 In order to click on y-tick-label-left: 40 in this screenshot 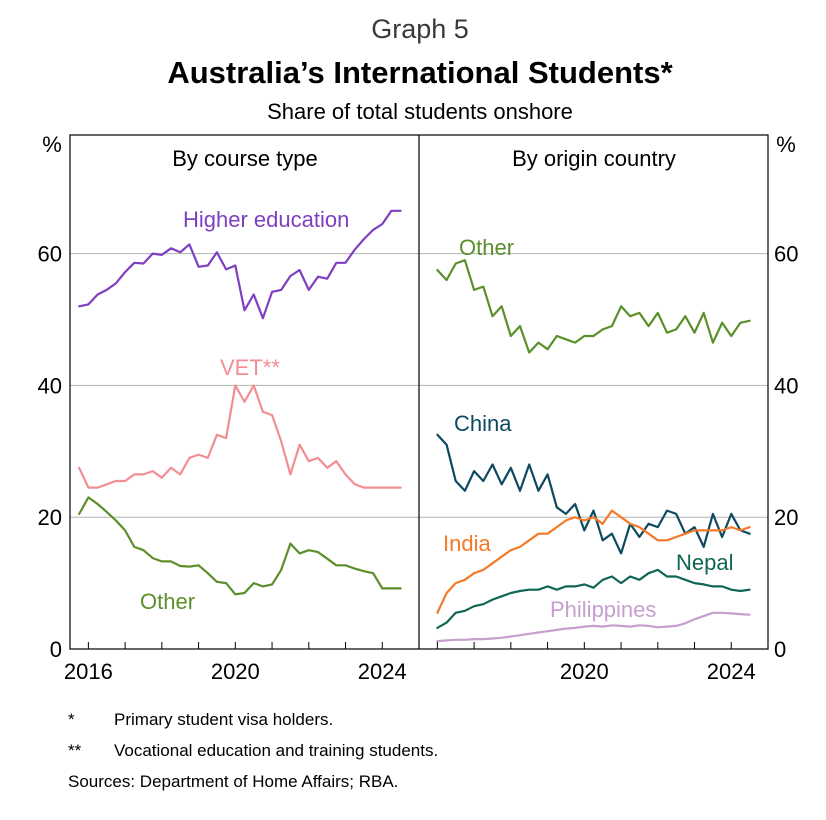, I will do `click(50, 385)`.